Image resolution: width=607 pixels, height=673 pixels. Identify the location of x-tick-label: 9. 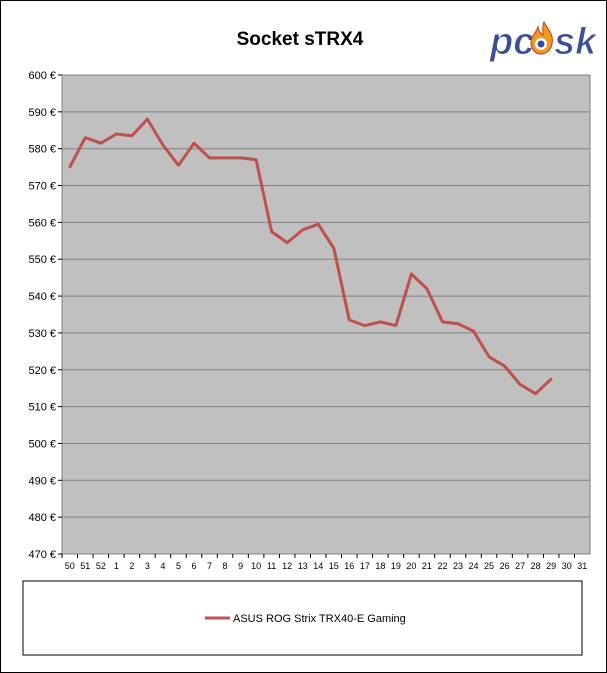
(240, 566).